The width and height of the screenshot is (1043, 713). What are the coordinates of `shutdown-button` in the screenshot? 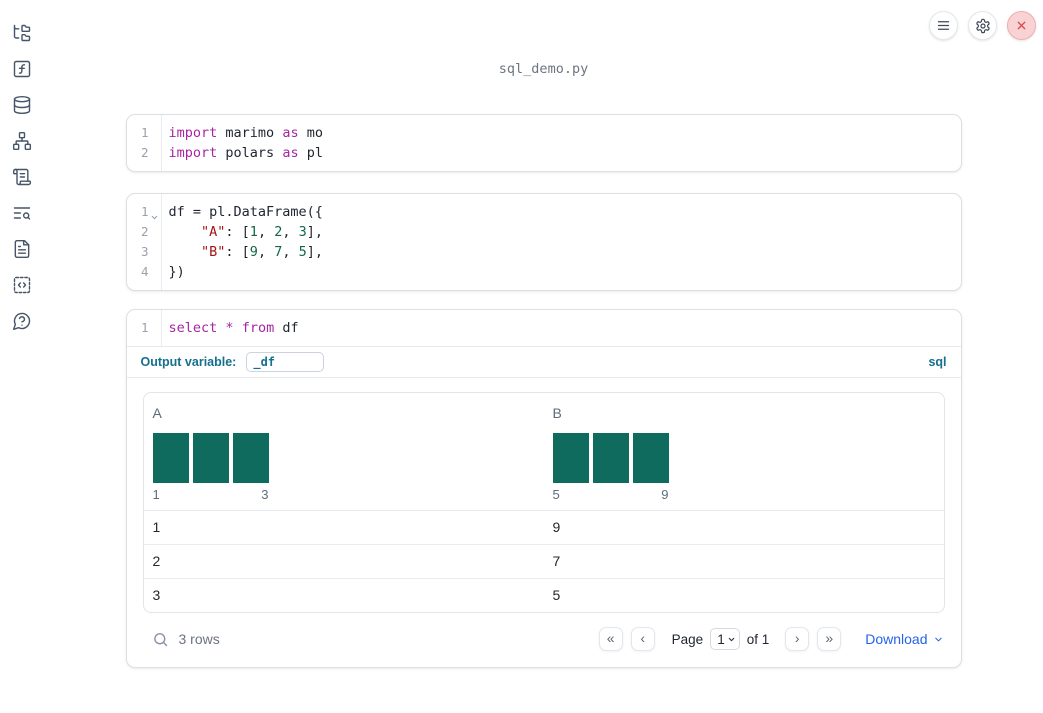 It's located at (1021, 25).